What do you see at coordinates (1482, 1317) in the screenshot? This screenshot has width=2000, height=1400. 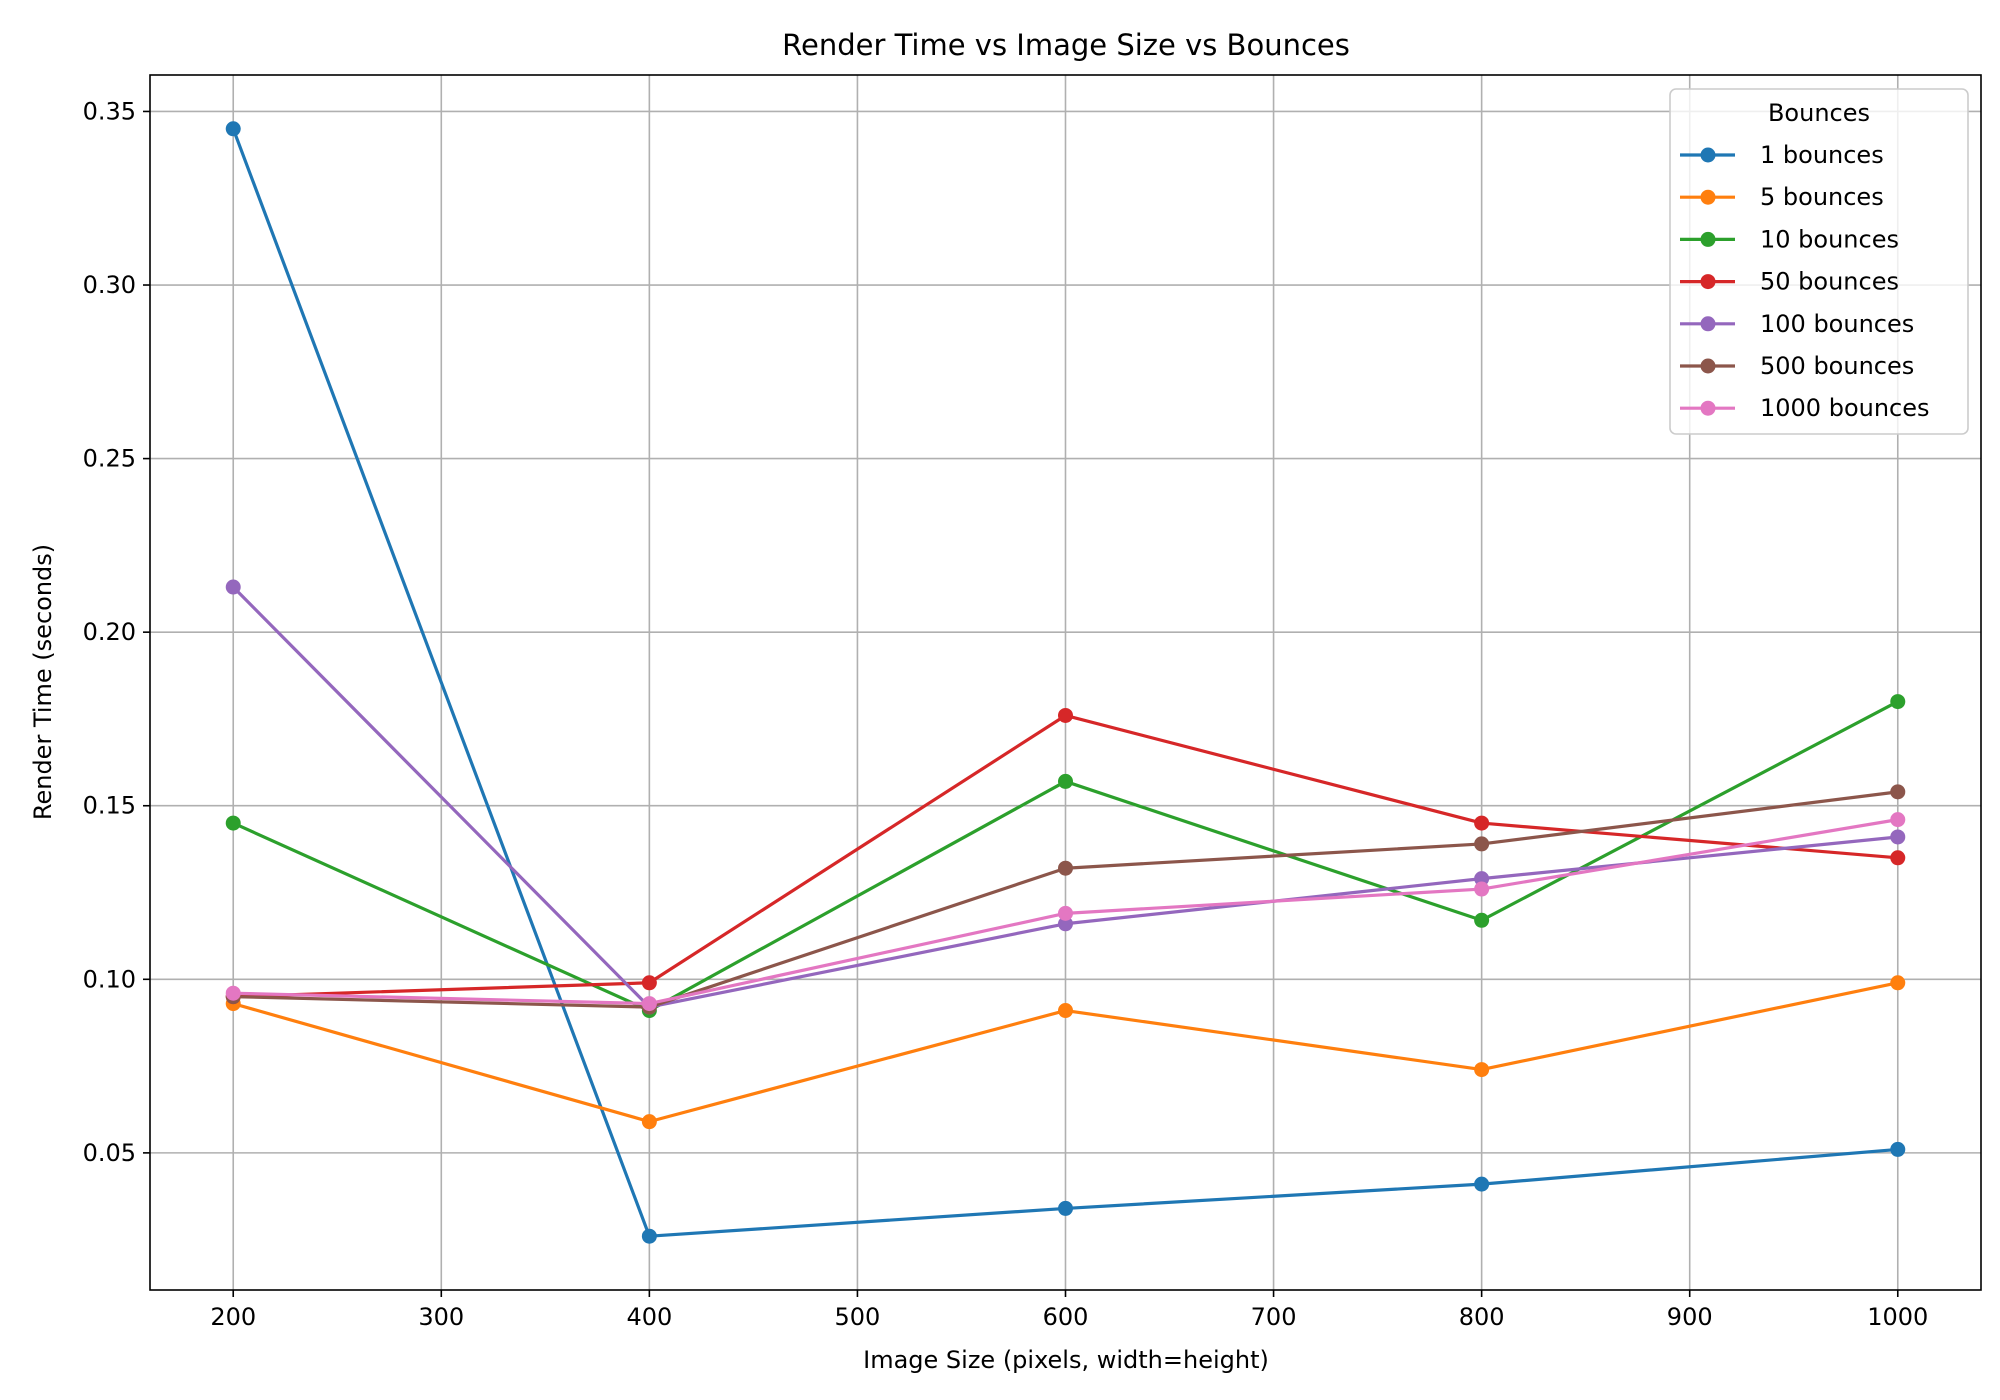 I see `x-tick-label: 800` at bounding box center [1482, 1317].